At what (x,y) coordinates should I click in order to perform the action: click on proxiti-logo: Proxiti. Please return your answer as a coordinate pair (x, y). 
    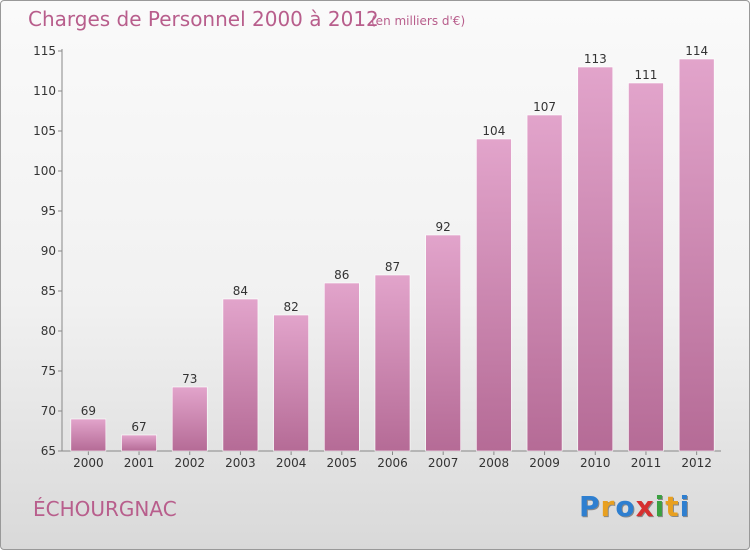
    Looking at the image, I should click on (634, 506).